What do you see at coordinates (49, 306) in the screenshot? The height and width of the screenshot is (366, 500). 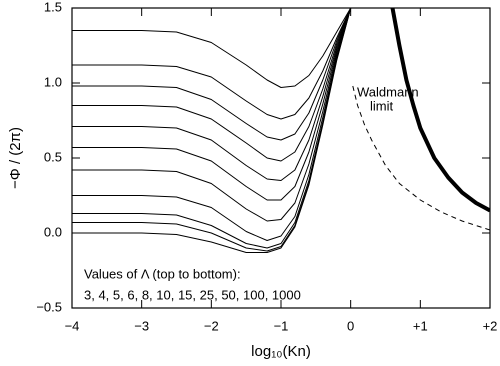 I see `y-tick-label: −0.5` at bounding box center [49, 306].